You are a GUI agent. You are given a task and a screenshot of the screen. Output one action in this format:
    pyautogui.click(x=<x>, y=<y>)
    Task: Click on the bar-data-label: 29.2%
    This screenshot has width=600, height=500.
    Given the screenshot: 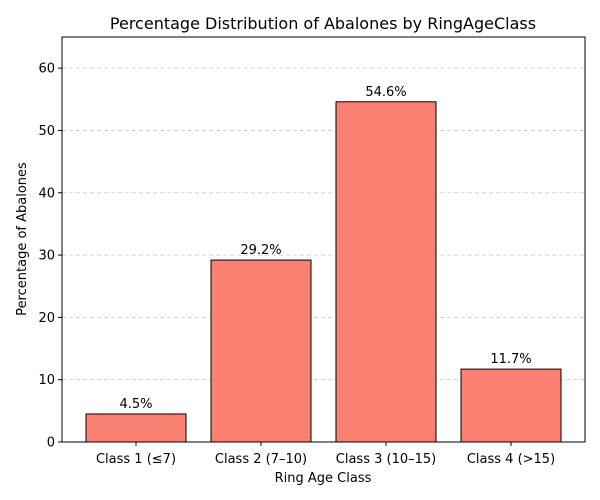 What is the action you would take?
    pyautogui.click(x=260, y=250)
    